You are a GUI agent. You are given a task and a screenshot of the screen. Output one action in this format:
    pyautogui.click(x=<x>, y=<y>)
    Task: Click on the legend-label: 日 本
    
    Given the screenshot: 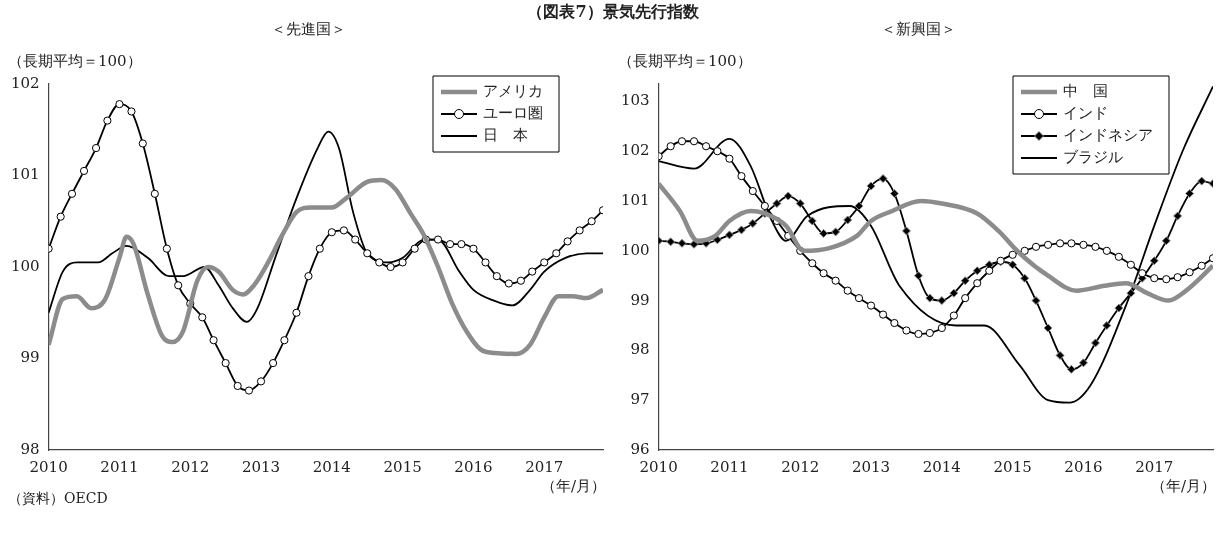 What is the action you would take?
    pyautogui.click(x=505, y=134)
    